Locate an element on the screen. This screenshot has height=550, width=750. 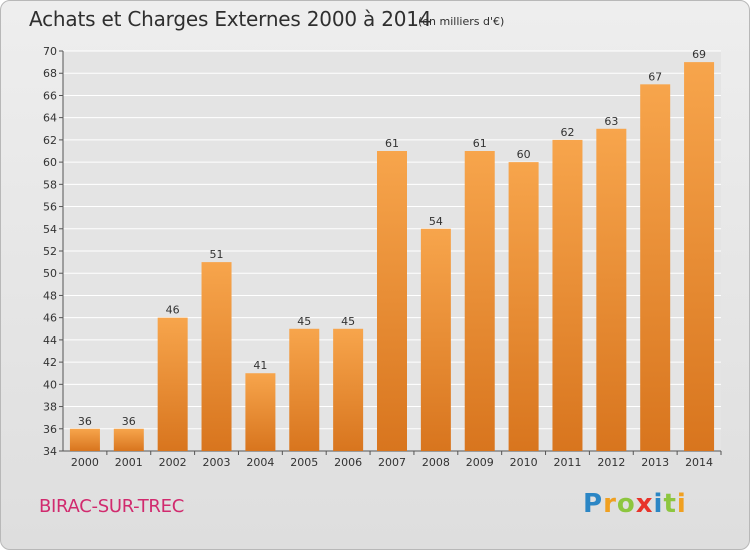
y-tick-label: 42 is located at coordinates (50, 362).